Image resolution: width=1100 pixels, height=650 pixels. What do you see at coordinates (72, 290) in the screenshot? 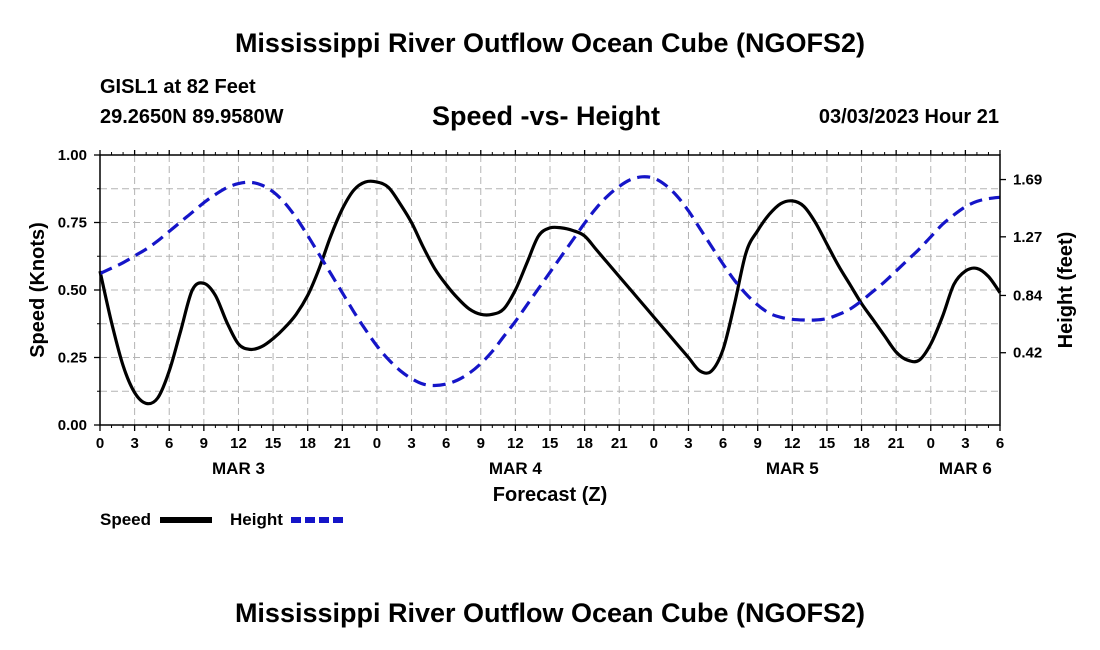
I see `y-left-tick-label: 0.50` at bounding box center [72, 290].